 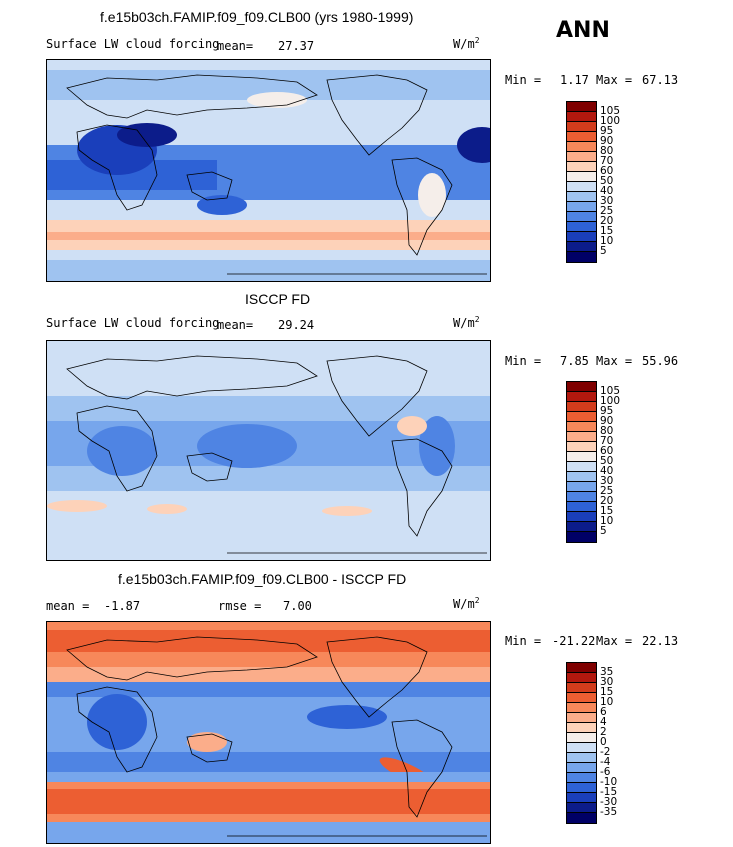 What do you see at coordinates (296, 46) in the screenshot?
I see `panel1-mean-value: 27.37` at bounding box center [296, 46].